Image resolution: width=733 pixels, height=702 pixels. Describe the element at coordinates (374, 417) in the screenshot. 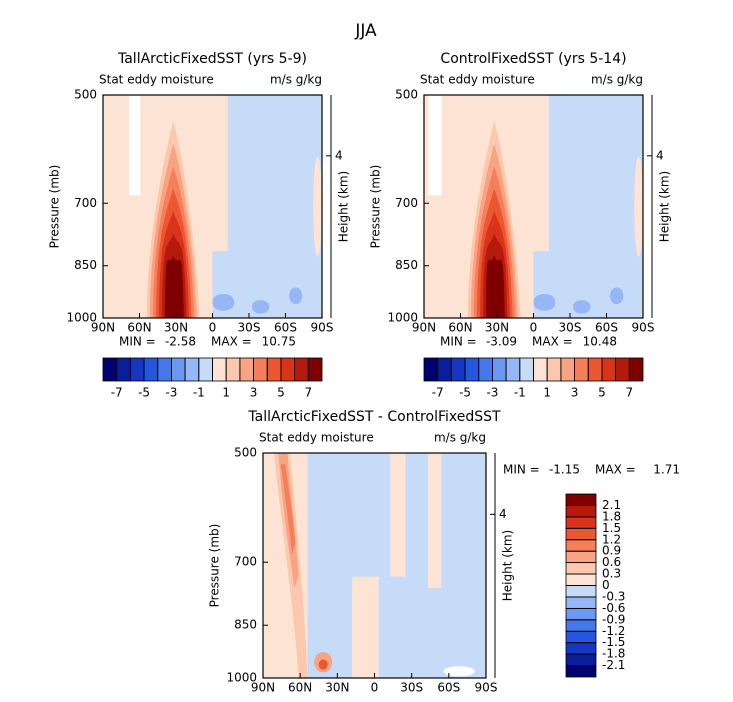

I see `panel-title: TallArcticFixedSST - ControlFixedSST` at that location.